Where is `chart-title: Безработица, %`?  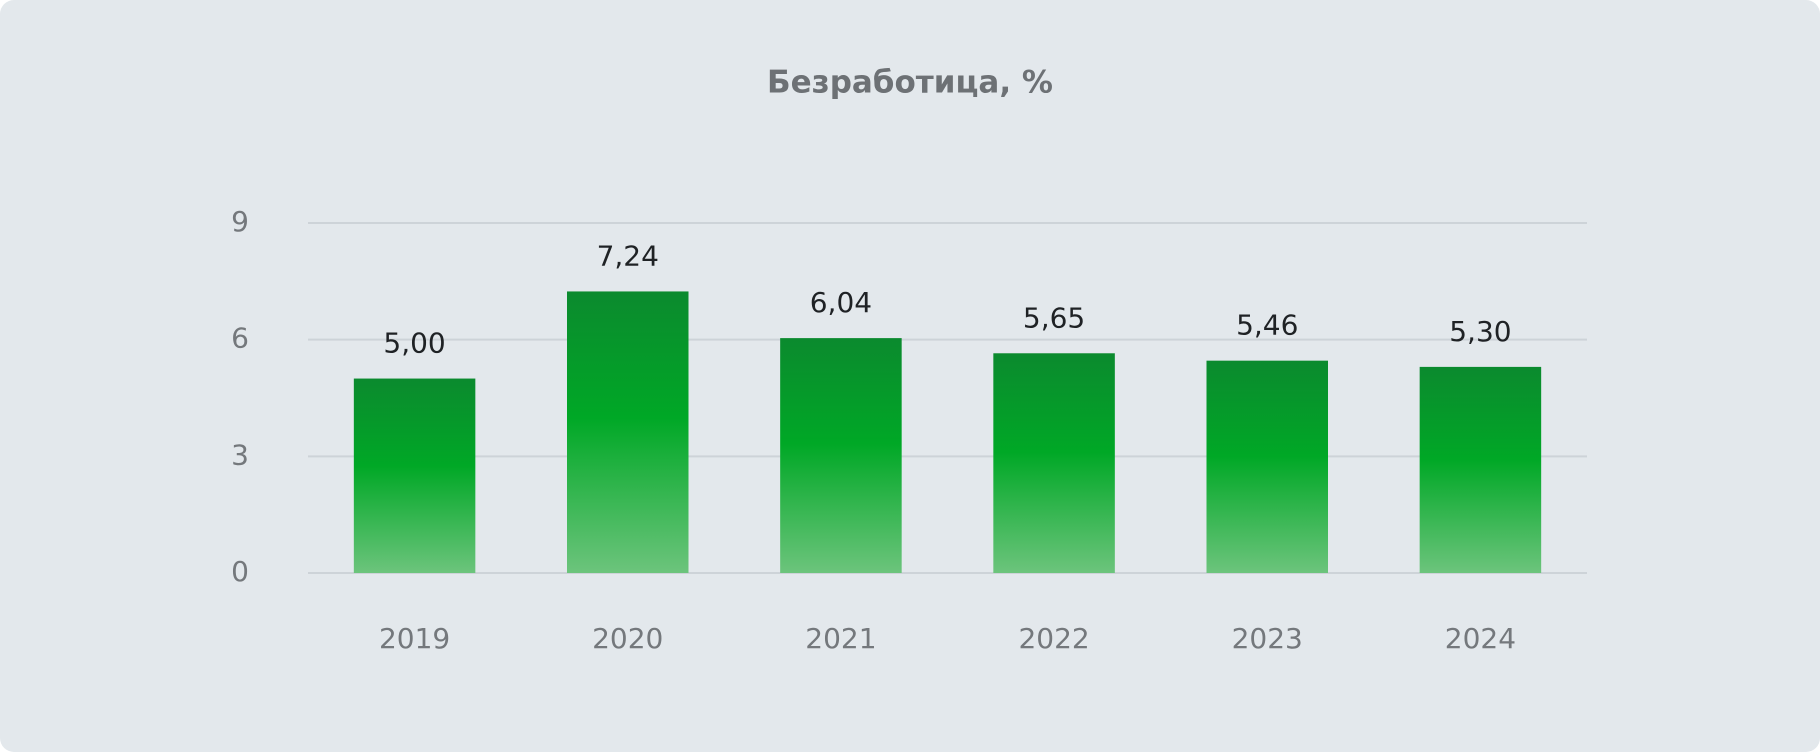
chart-title: Безработица, % is located at coordinates (910, 83).